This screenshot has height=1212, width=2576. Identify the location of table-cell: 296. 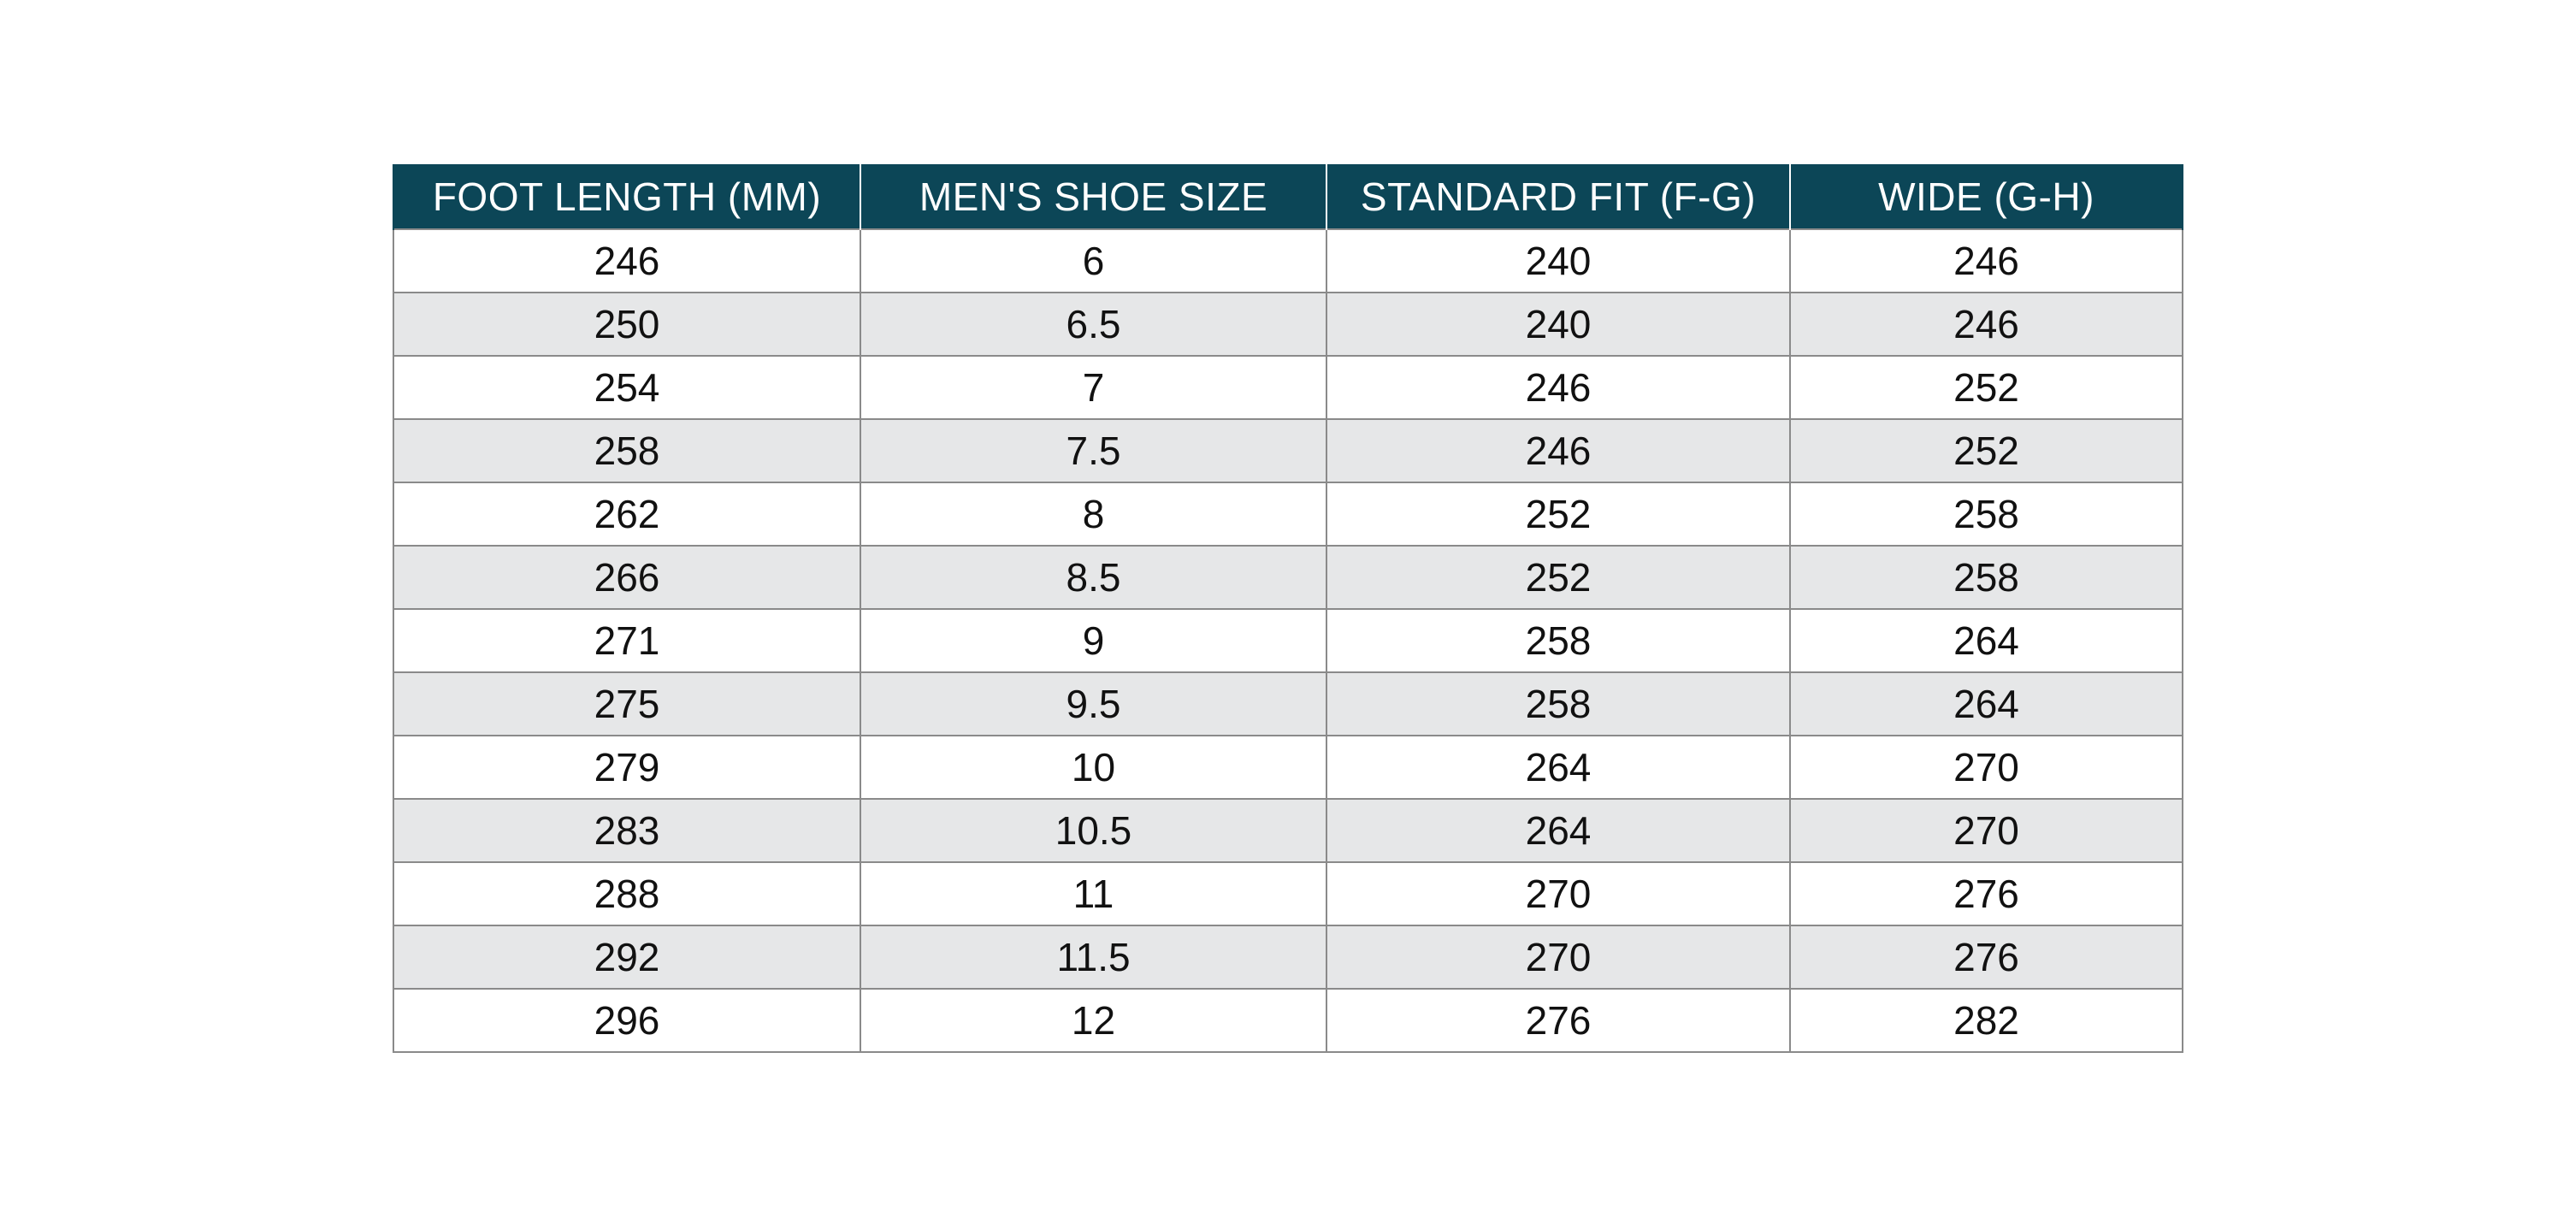
(627, 1020).